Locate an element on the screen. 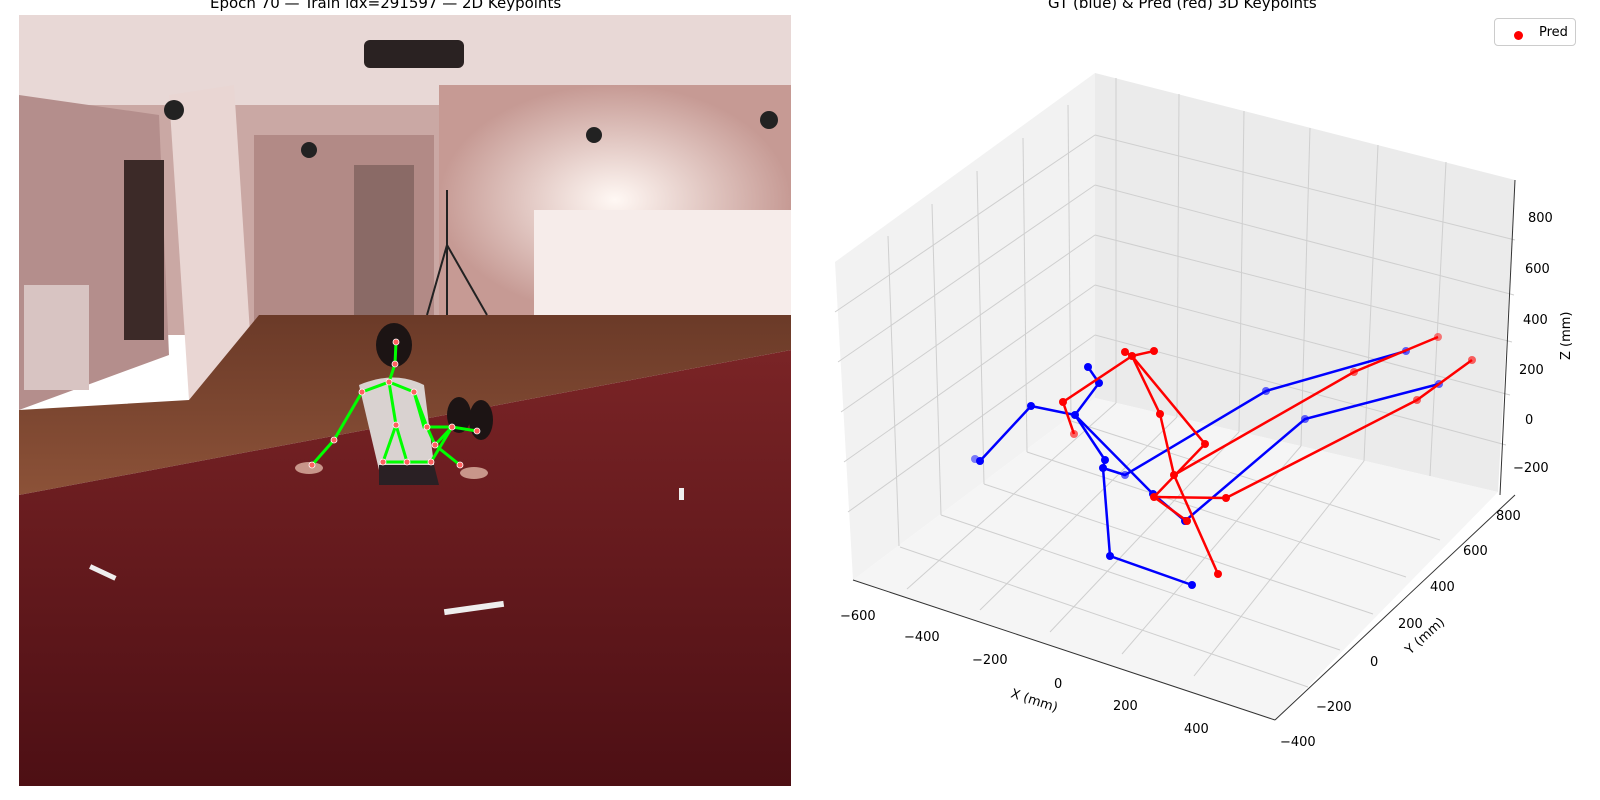 Image resolution: width=1600 pixels, height=800 pixels. z-tick-label: 800 is located at coordinates (1540, 218).